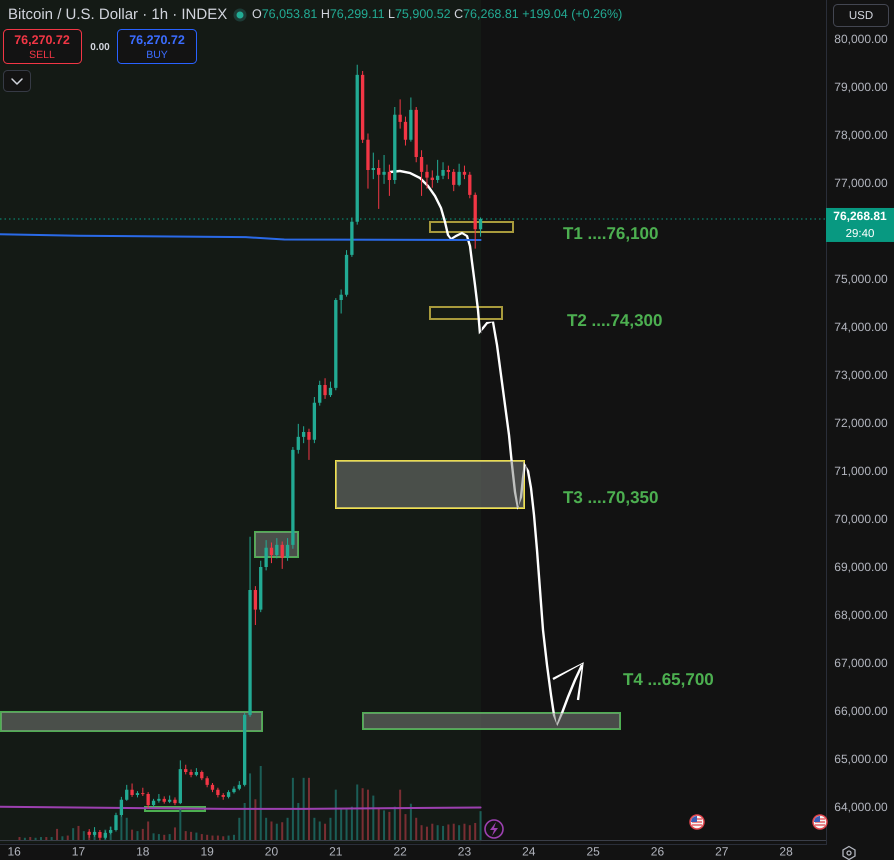 This screenshot has width=894, height=860. I want to click on x-tick-label: 21, so click(336, 851).